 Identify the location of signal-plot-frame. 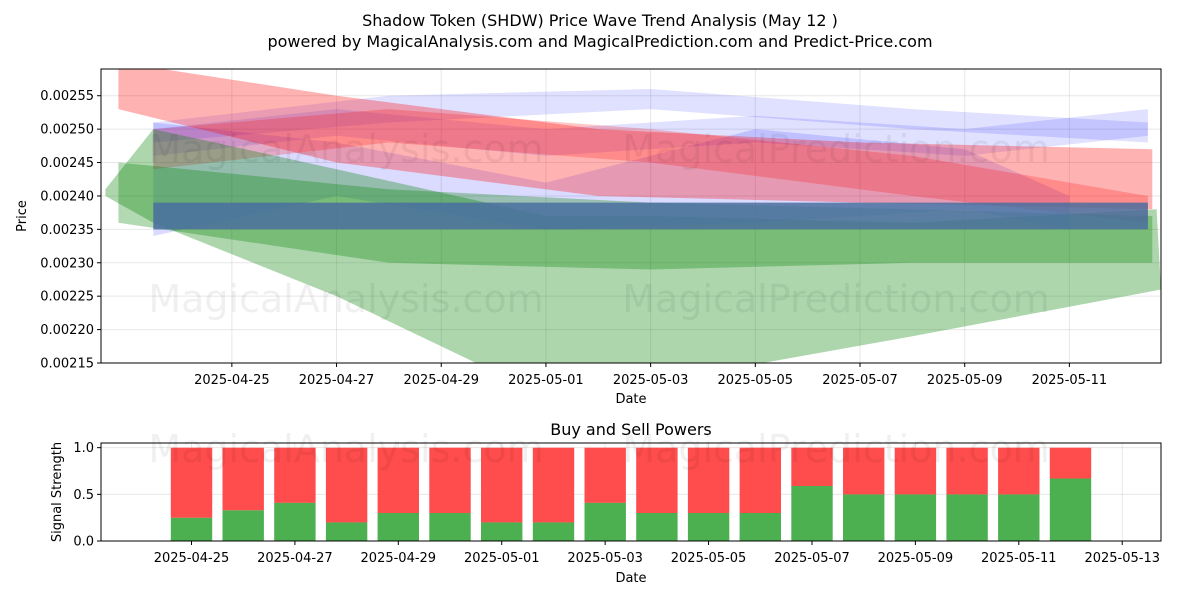
(631, 492).